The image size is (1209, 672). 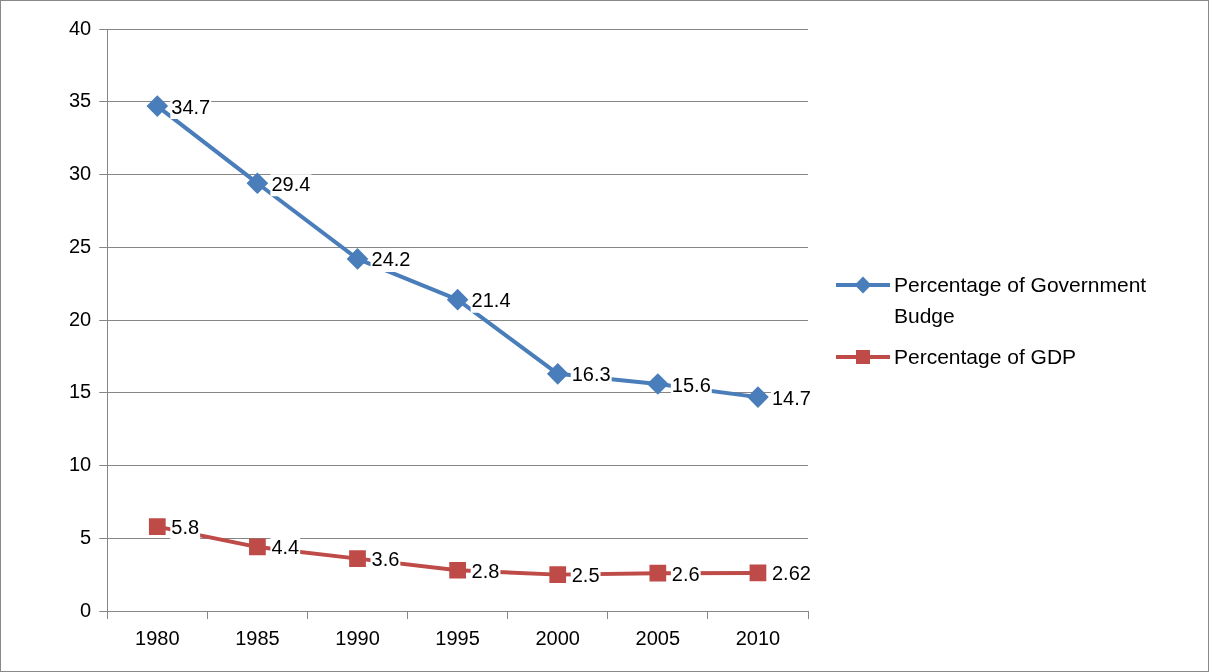 What do you see at coordinates (658, 637) in the screenshot?
I see `x-tick-label: 2005` at bounding box center [658, 637].